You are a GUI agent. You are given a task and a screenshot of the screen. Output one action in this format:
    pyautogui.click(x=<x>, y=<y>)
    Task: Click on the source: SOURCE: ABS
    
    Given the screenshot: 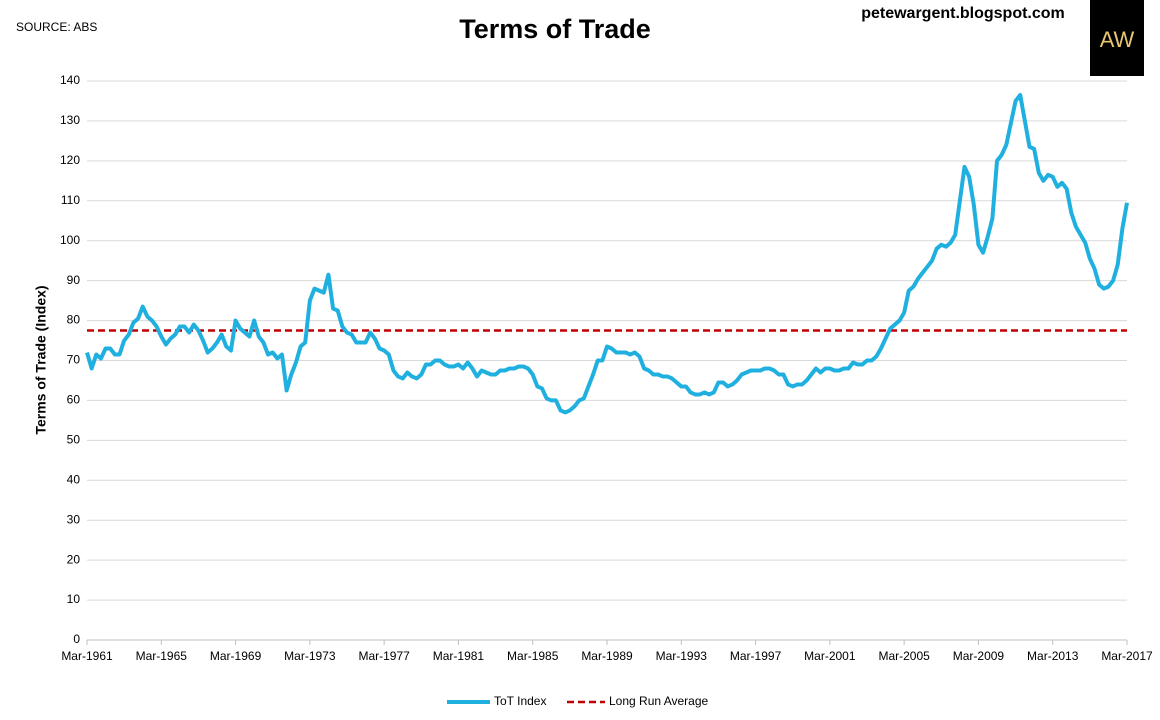 What is the action you would take?
    pyautogui.click(x=56, y=27)
    